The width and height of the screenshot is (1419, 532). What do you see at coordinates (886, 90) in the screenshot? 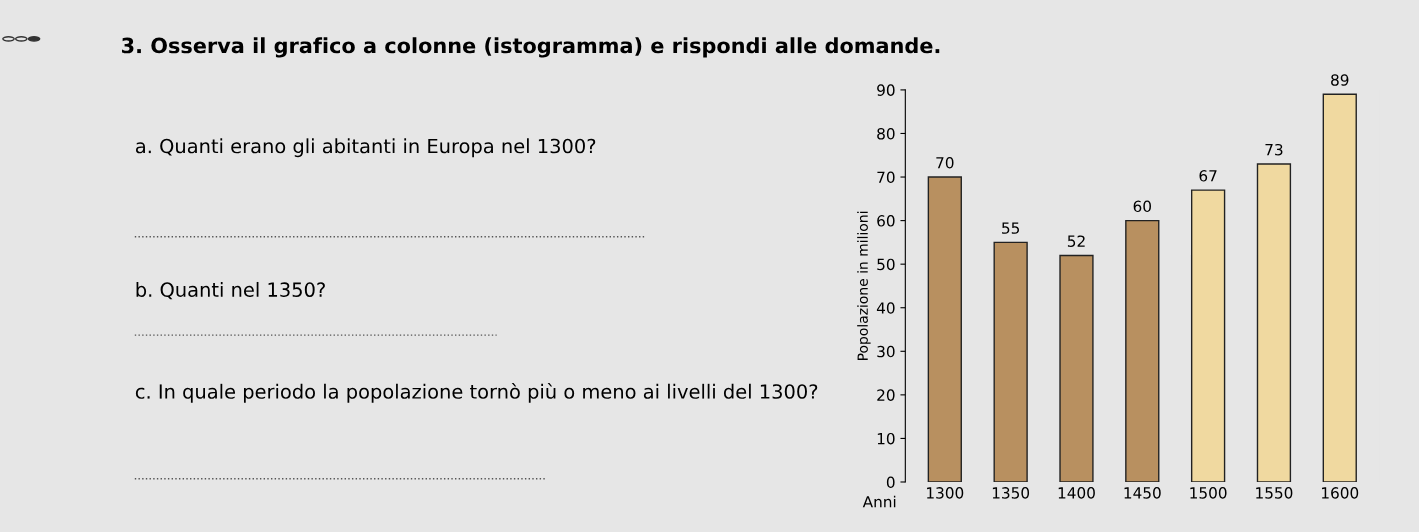
I see `y-tick-label: 90` at bounding box center [886, 90].